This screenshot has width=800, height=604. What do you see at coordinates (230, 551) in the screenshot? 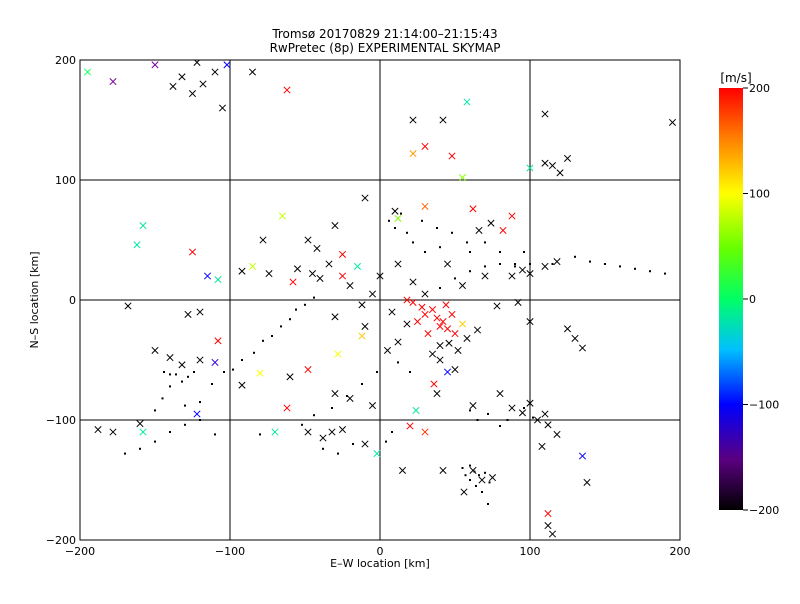
I see `x-tick-label: −100` at bounding box center [230, 551].